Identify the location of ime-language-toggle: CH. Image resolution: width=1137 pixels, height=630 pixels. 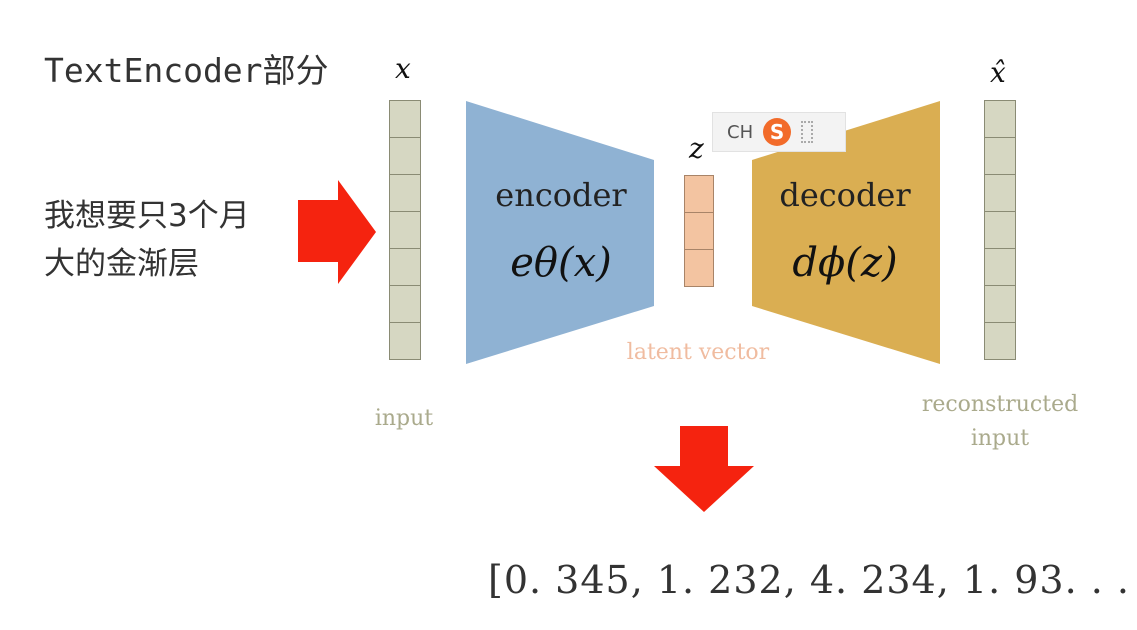
(740, 132).